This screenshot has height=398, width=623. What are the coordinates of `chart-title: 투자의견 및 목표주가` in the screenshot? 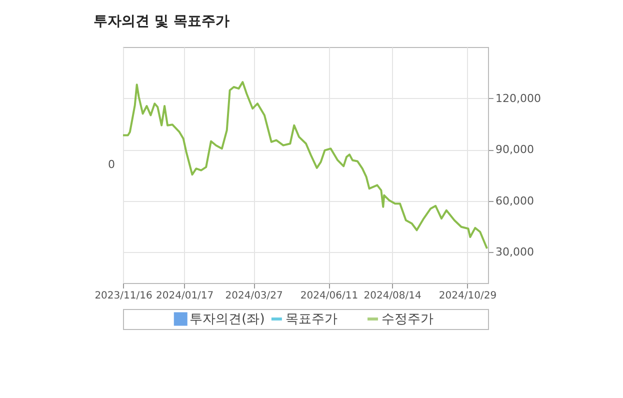 It's located at (162, 22).